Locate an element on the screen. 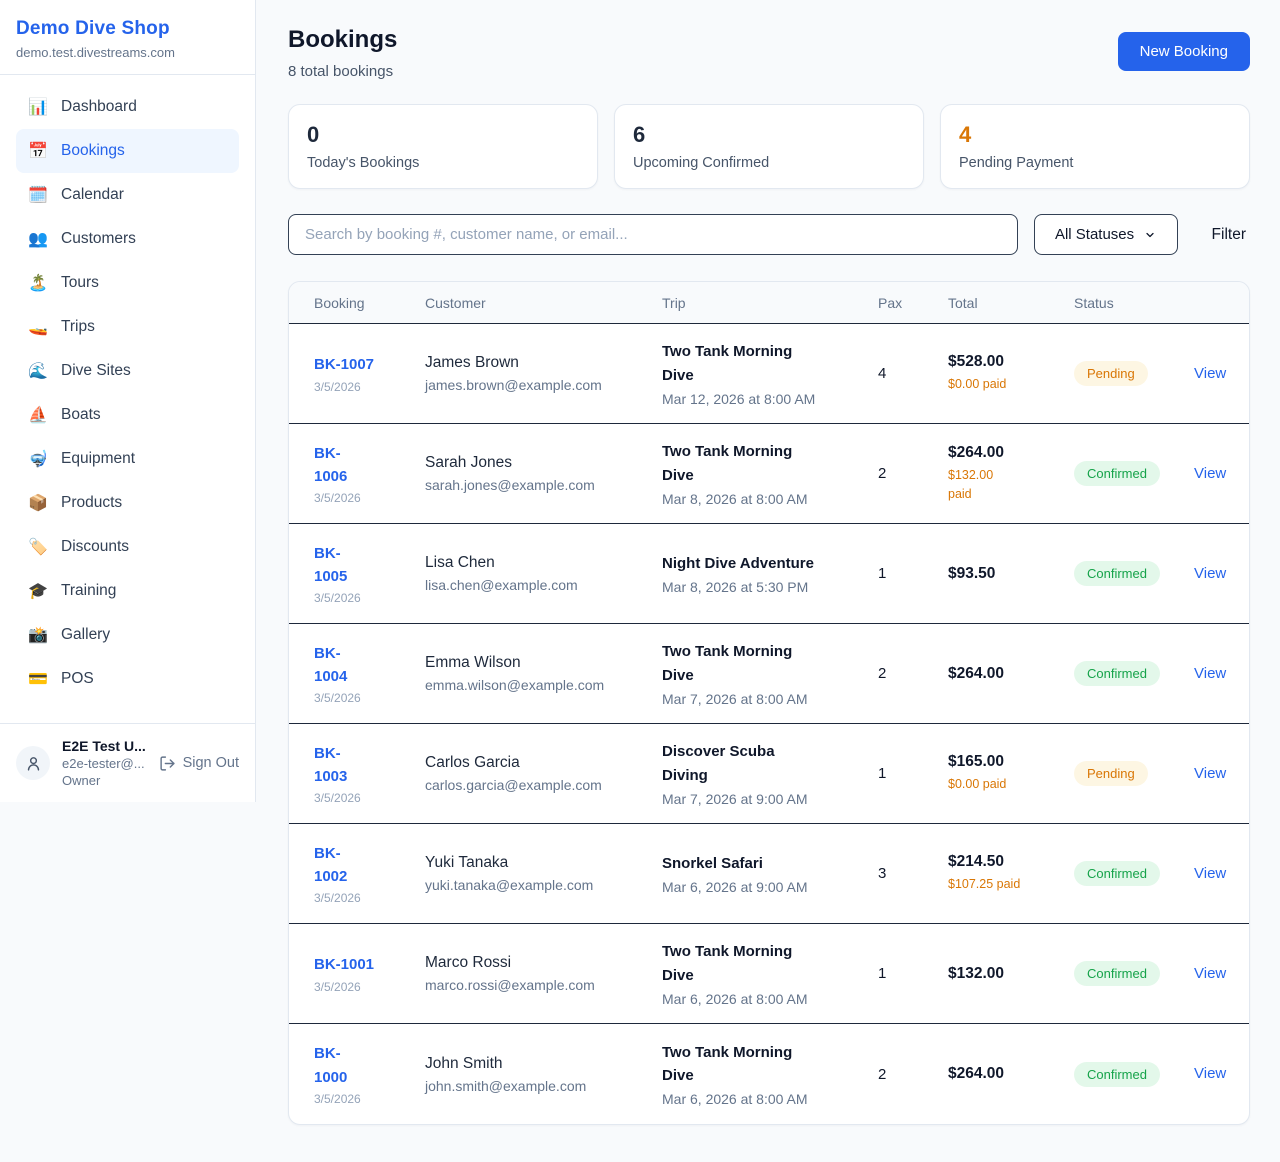 The height and width of the screenshot is (1162, 1280). customer-name: Lisa Chen is located at coordinates (460, 562).